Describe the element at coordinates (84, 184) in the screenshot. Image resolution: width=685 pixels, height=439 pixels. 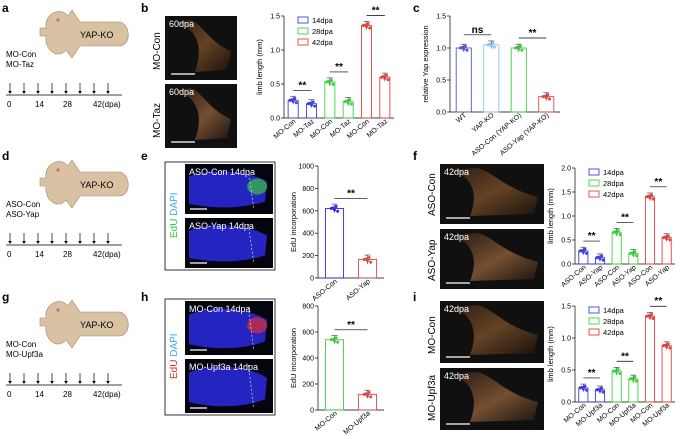
I see `axolotl-illustration` at that location.